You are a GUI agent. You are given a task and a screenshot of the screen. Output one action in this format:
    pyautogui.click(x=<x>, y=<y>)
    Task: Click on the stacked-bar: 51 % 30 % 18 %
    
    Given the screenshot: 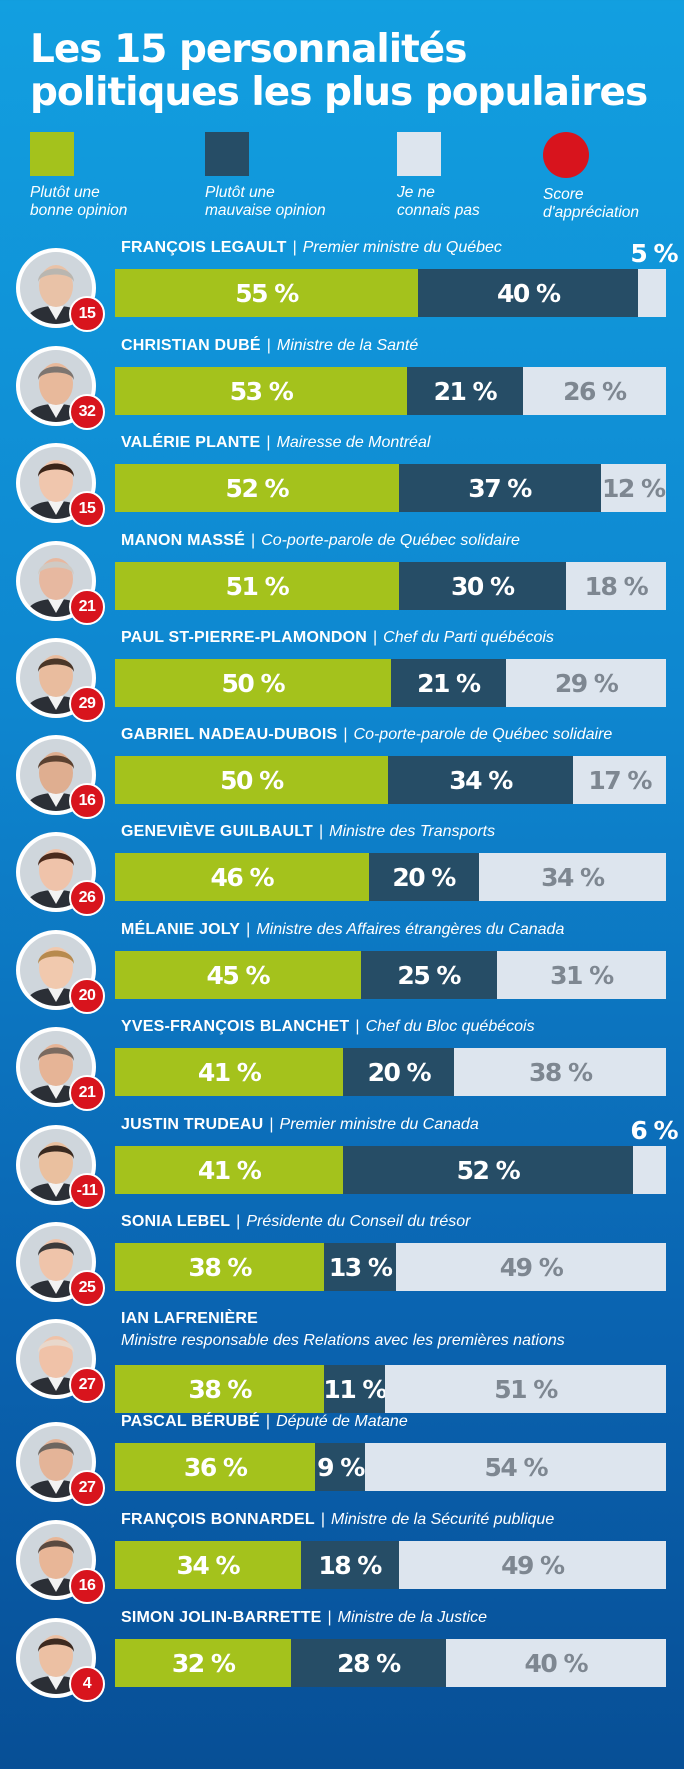 What is the action you would take?
    pyautogui.click(x=390, y=586)
    